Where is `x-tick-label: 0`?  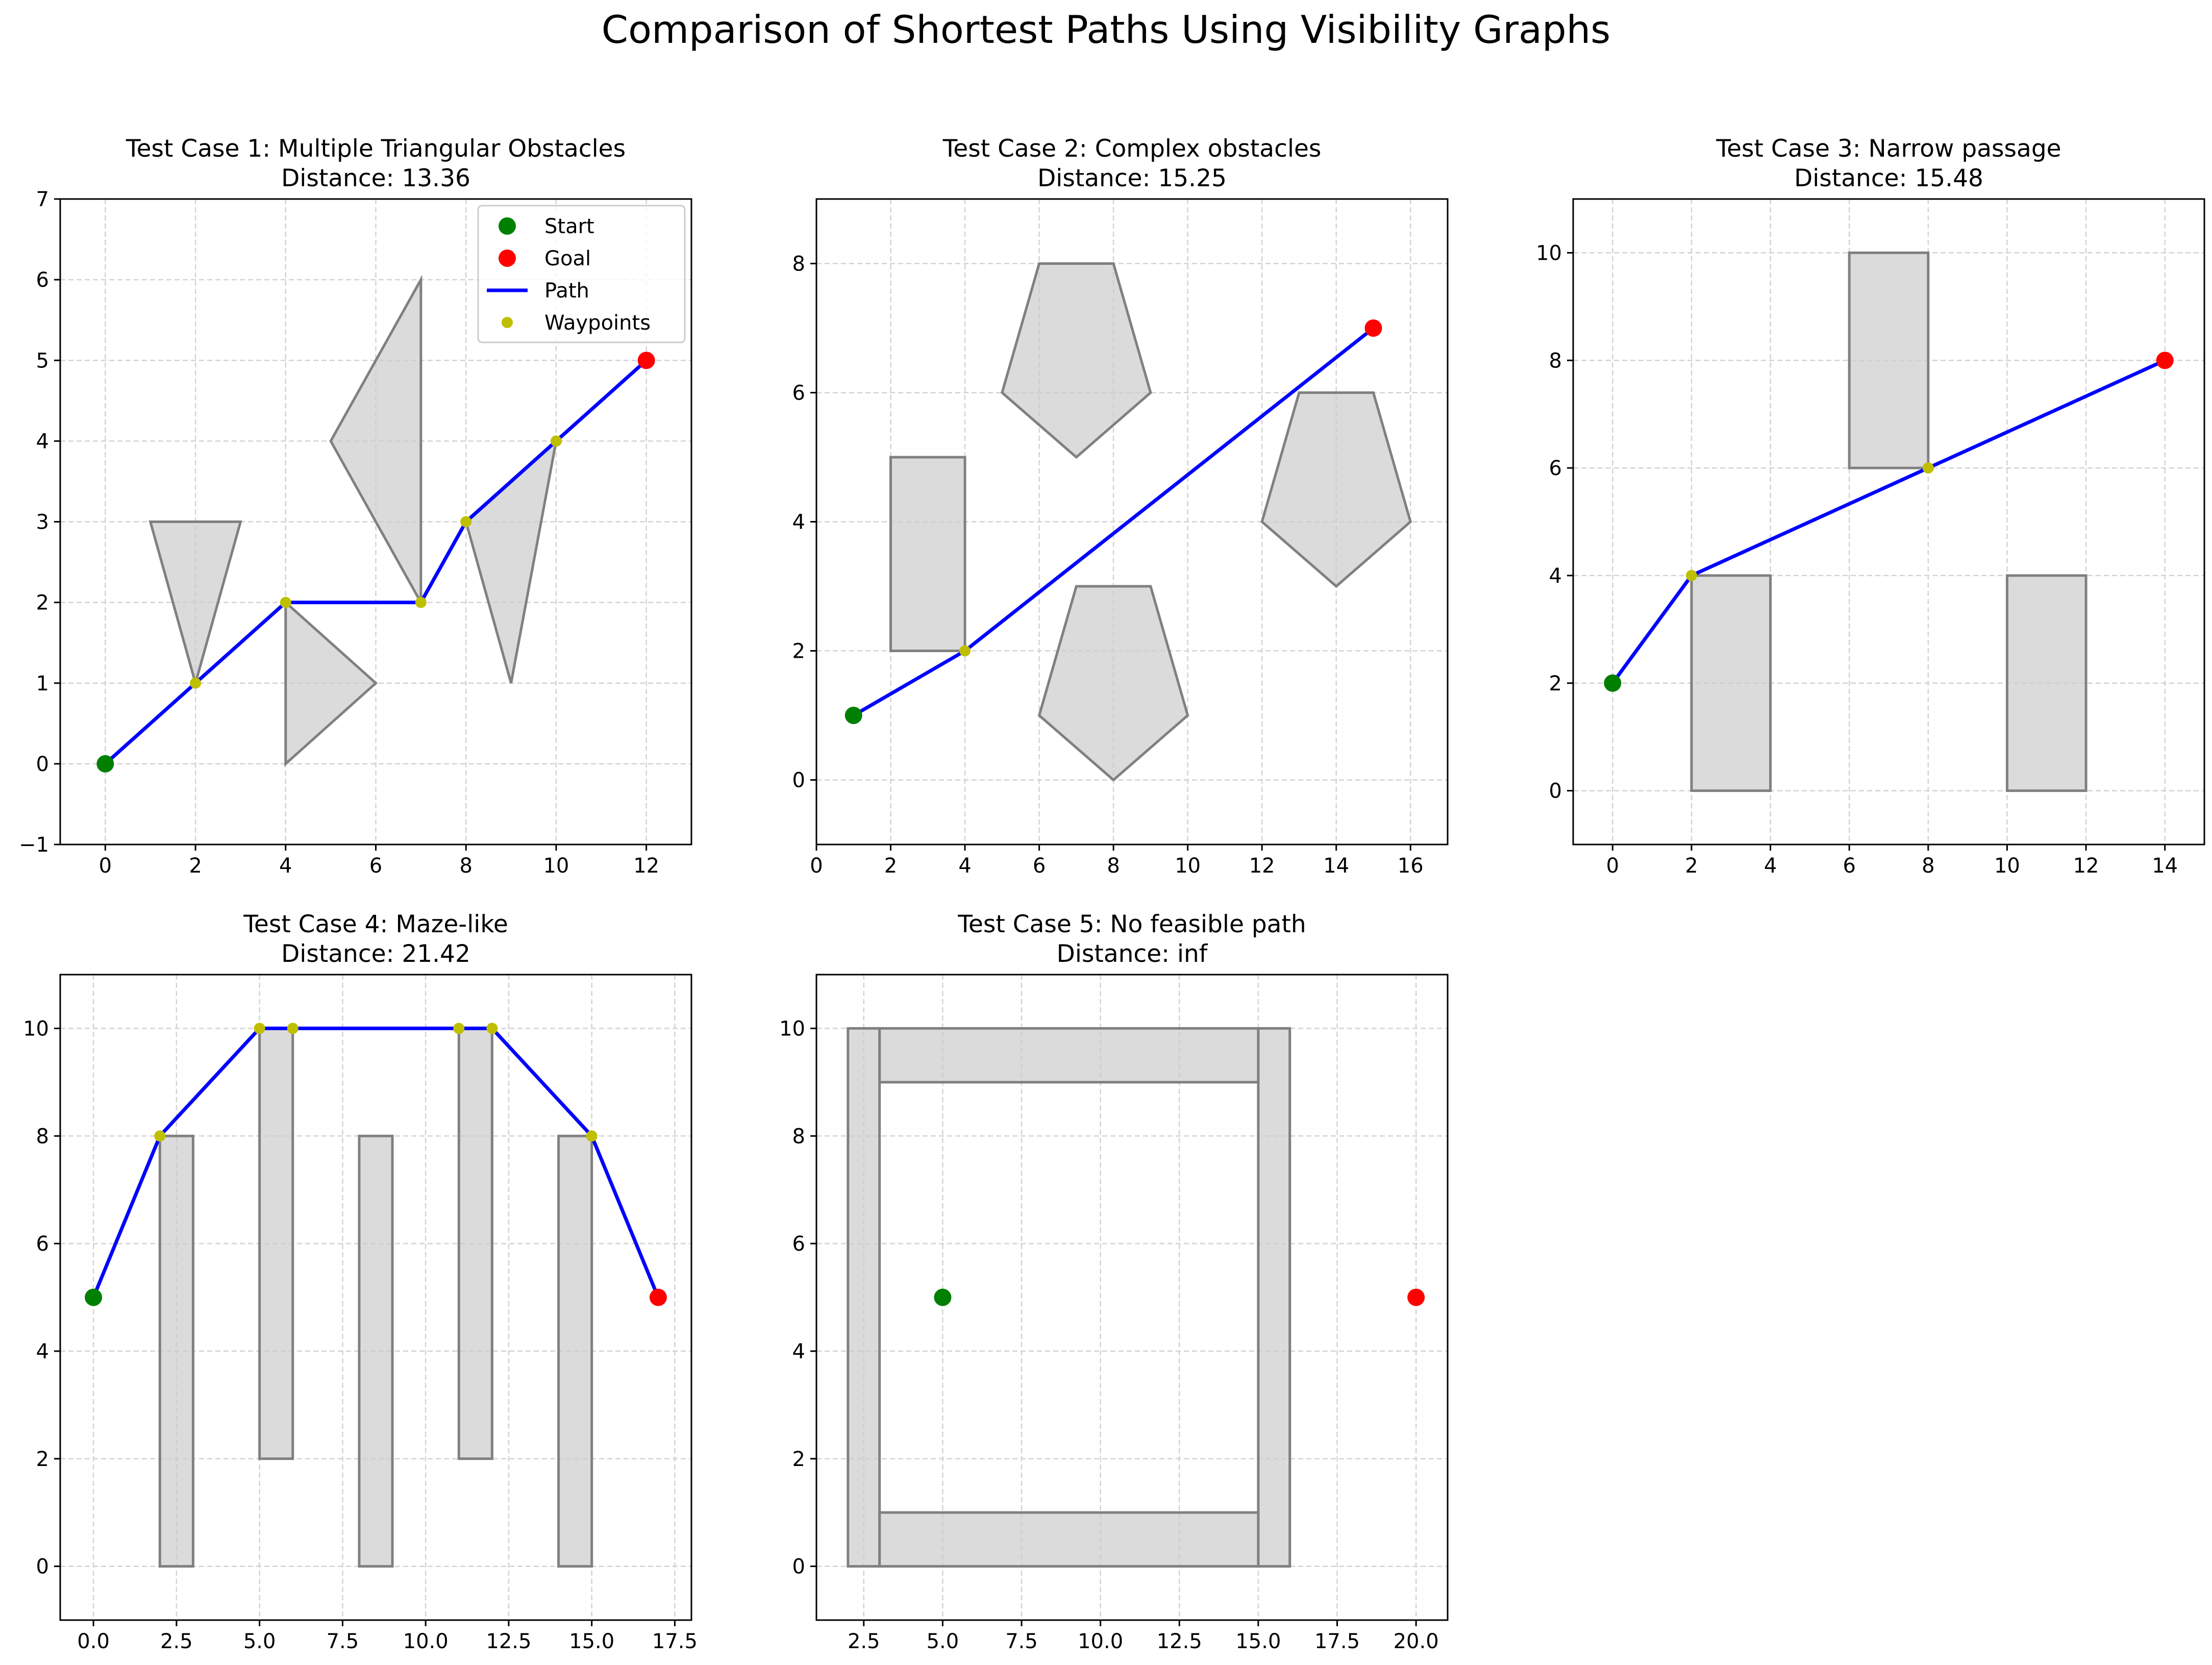
x-tick-label: 0 is located at coordinates (105, 866).